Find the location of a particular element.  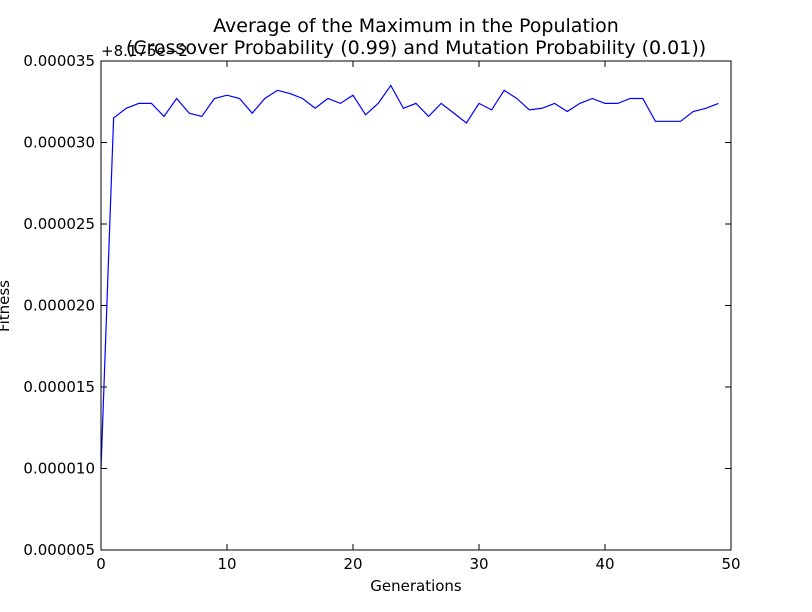

y-tick-label-2: 0.000015 is located at coordinates (59, 387).